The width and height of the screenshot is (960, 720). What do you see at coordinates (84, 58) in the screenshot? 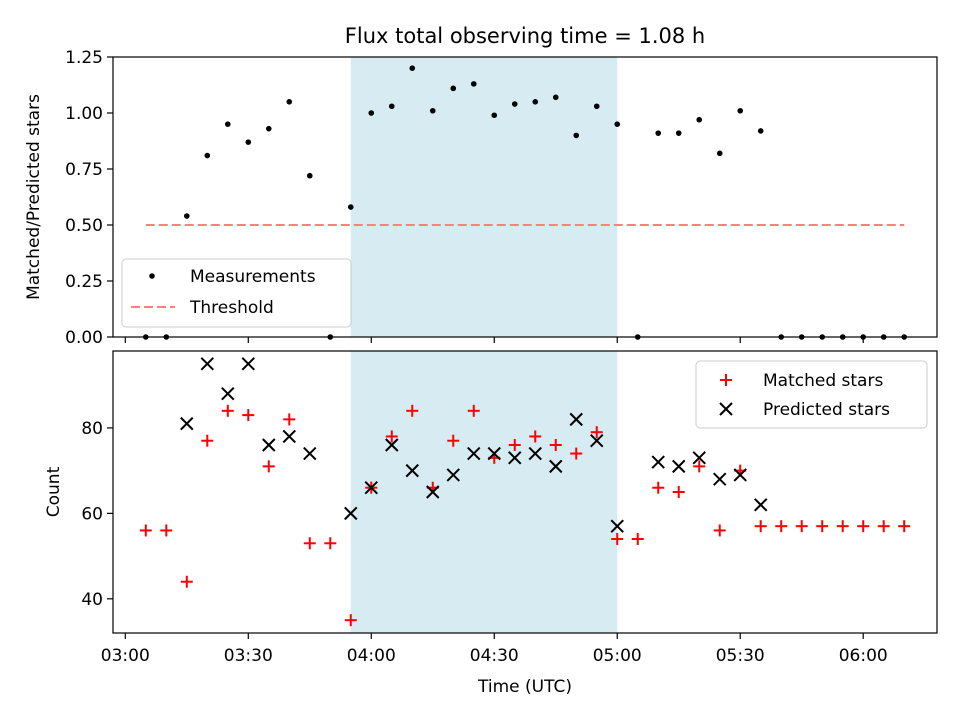
I see `top-y-tick-label: 1.25` at bounding box center [84, 58].